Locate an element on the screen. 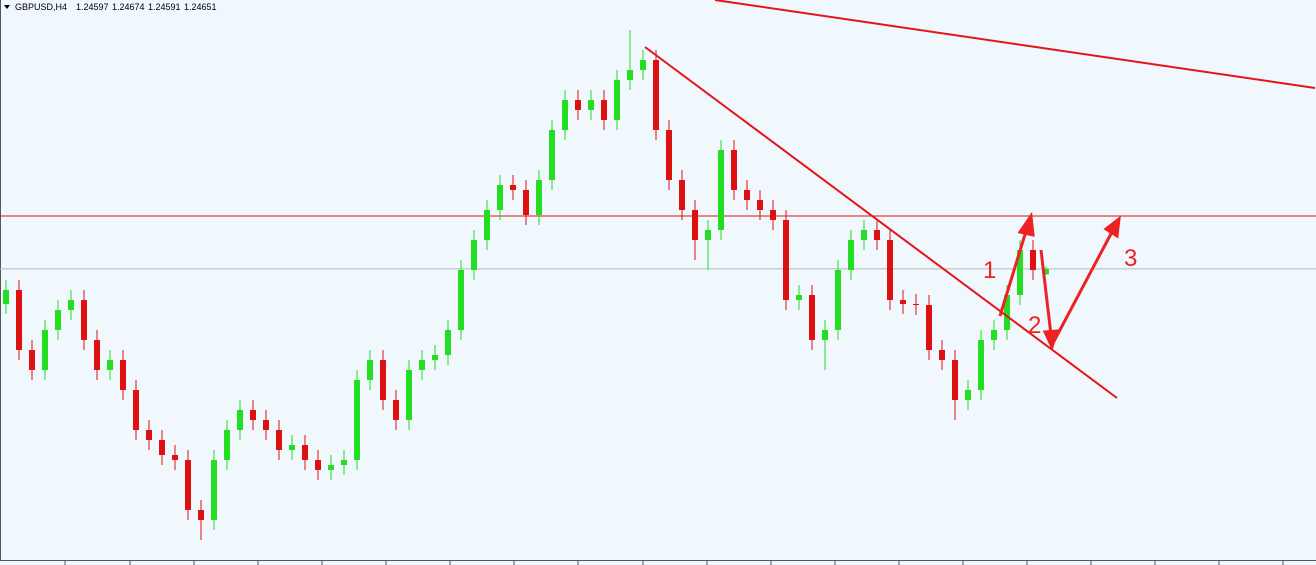  menu-arrow is located at coordinates (7, 7).